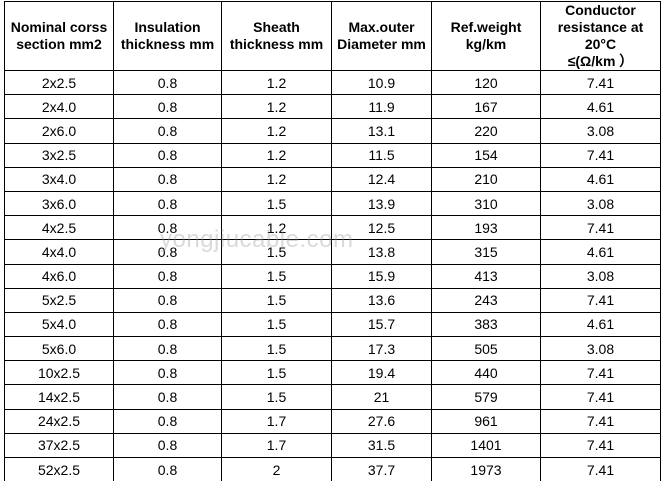 This screenshot has height=481, width=663. Describe the element at coordinates (486, 107) in the screenshot. I see `table-cell: 167` at that location.